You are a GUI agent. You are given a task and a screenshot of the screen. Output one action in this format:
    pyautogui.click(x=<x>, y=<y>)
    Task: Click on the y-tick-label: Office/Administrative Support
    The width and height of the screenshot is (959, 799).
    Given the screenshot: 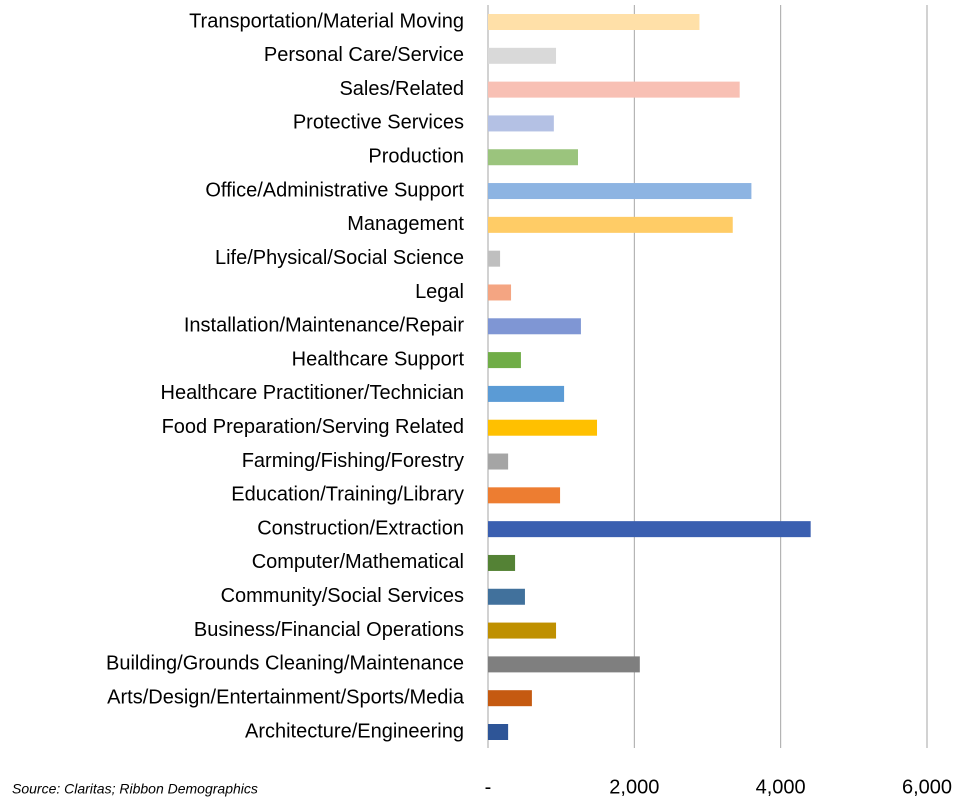 What is the action you would take?
    pyautogui.click(x=334, y=190)
    